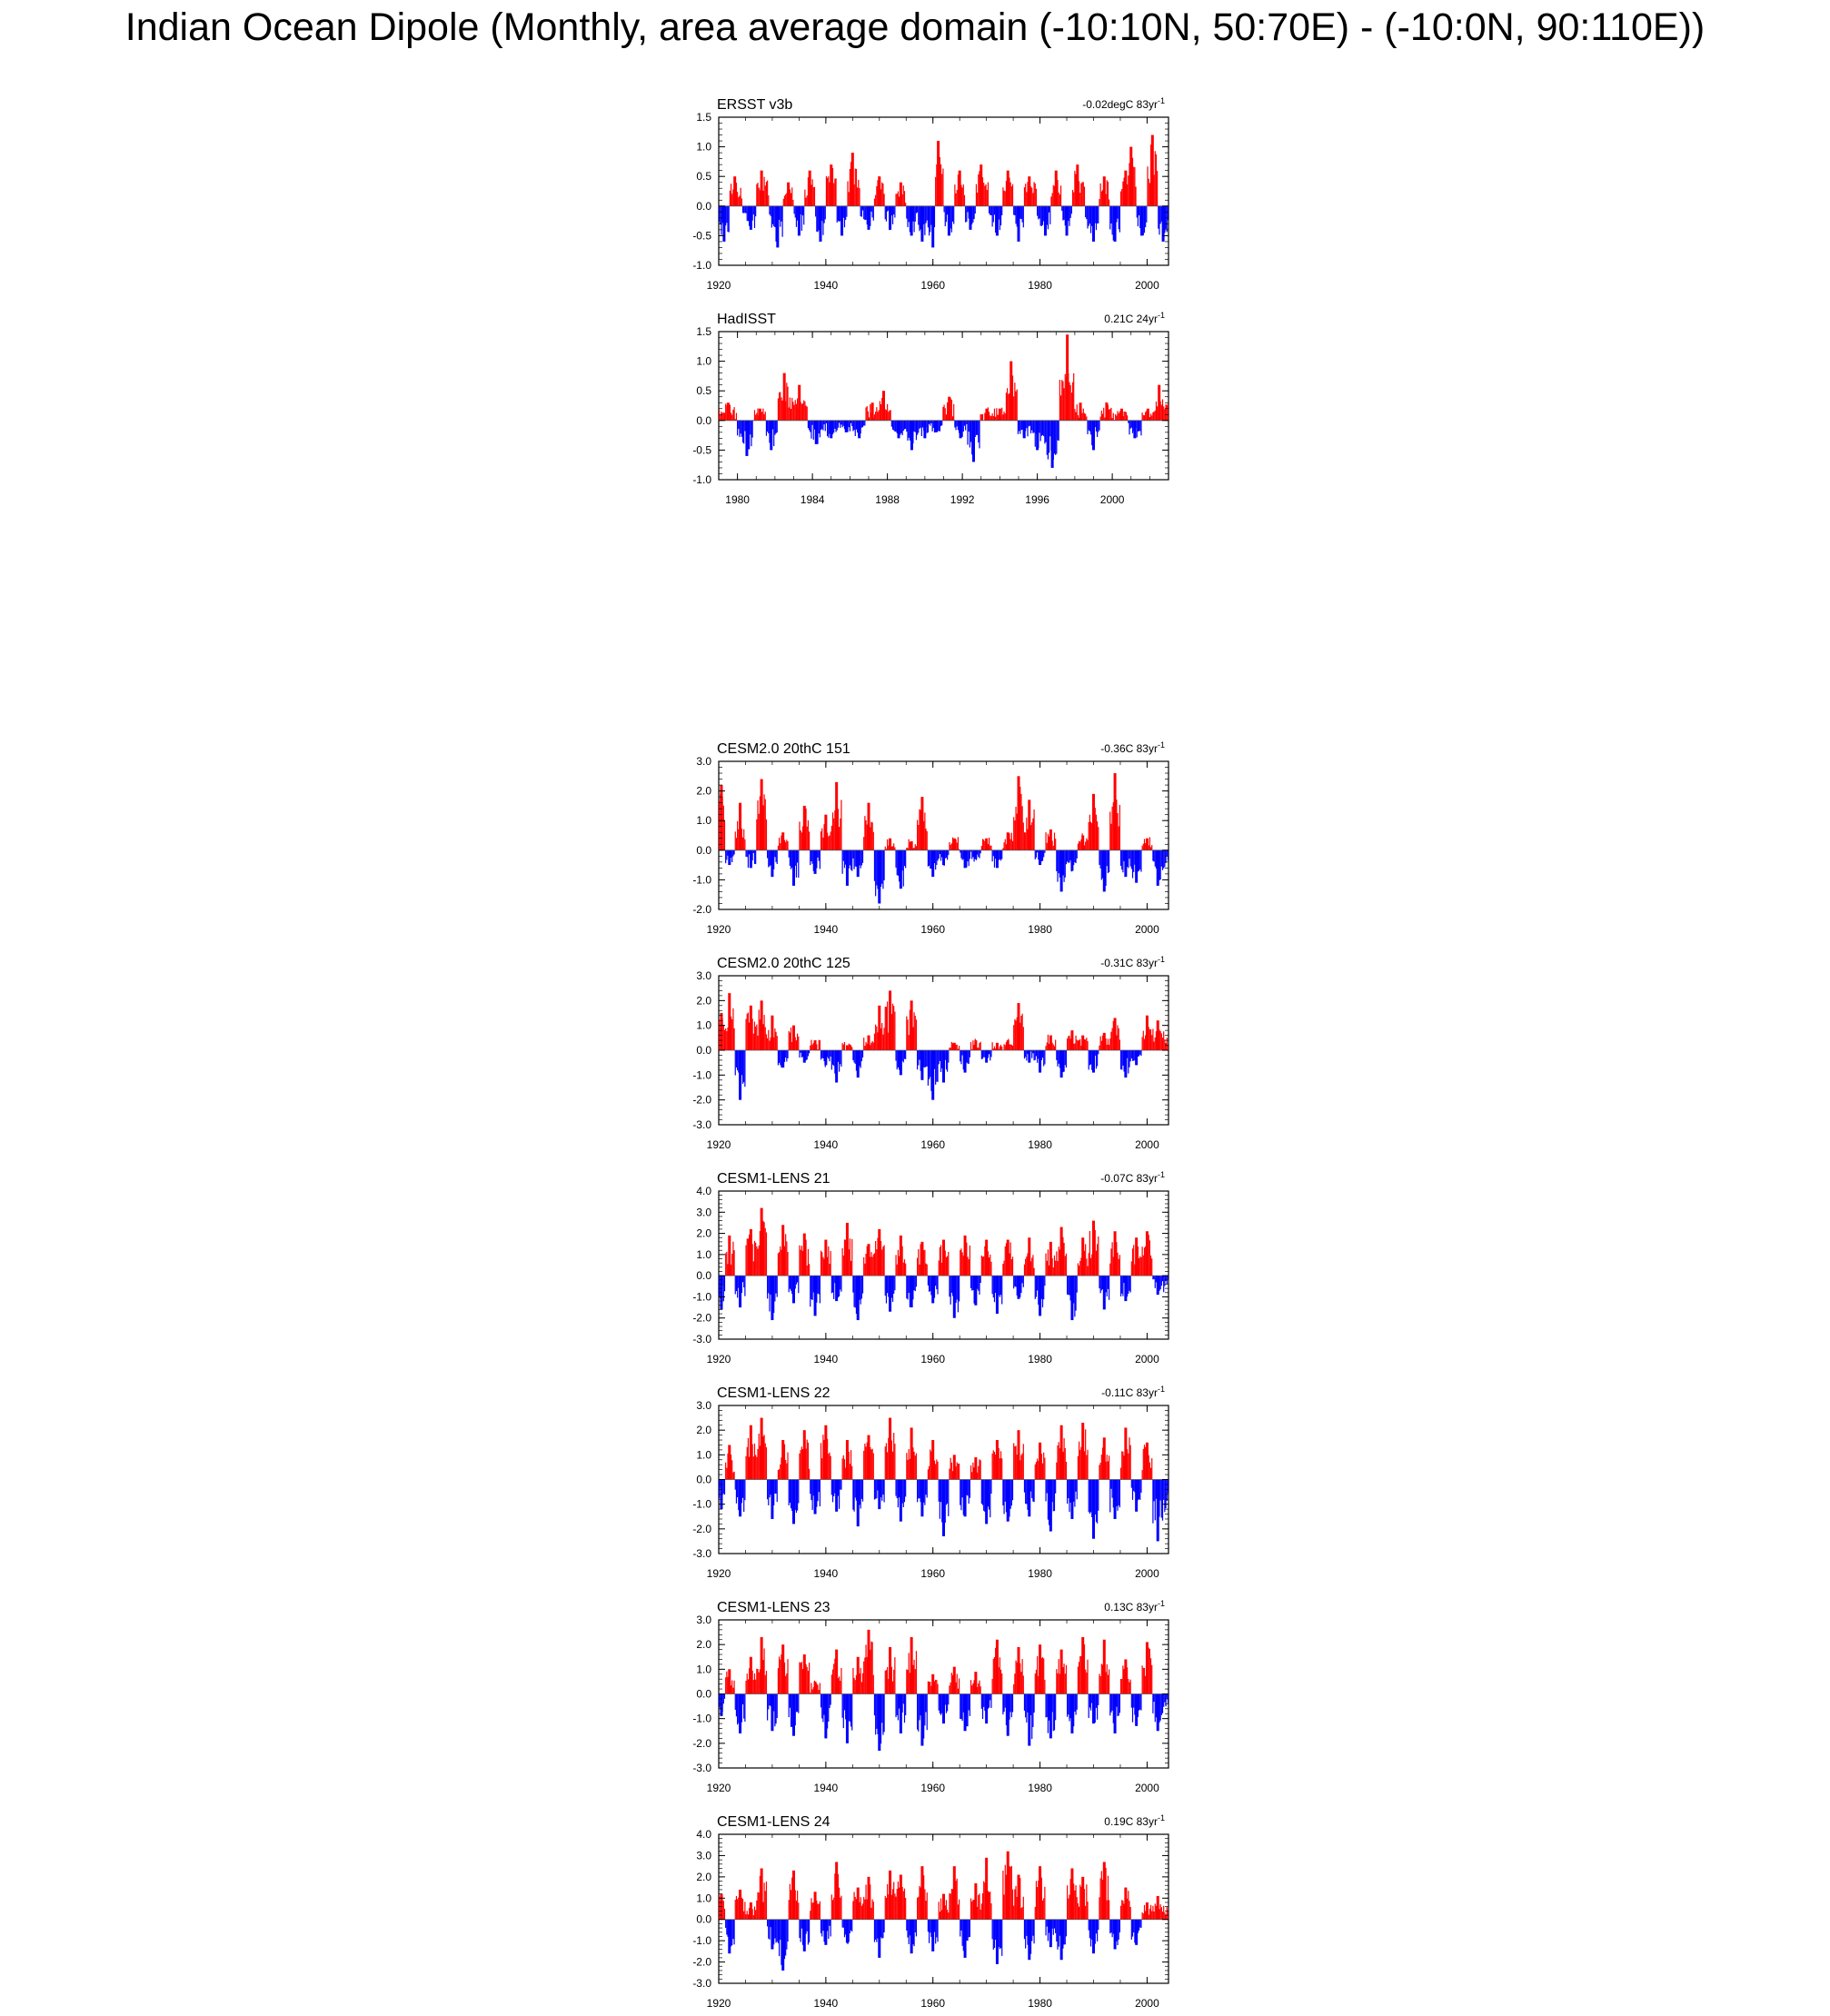  What do you see at coordinates (703, 1898) in the screenshot?
I see `y-tick-label: 1.0` at bounding box center [703, 1898].